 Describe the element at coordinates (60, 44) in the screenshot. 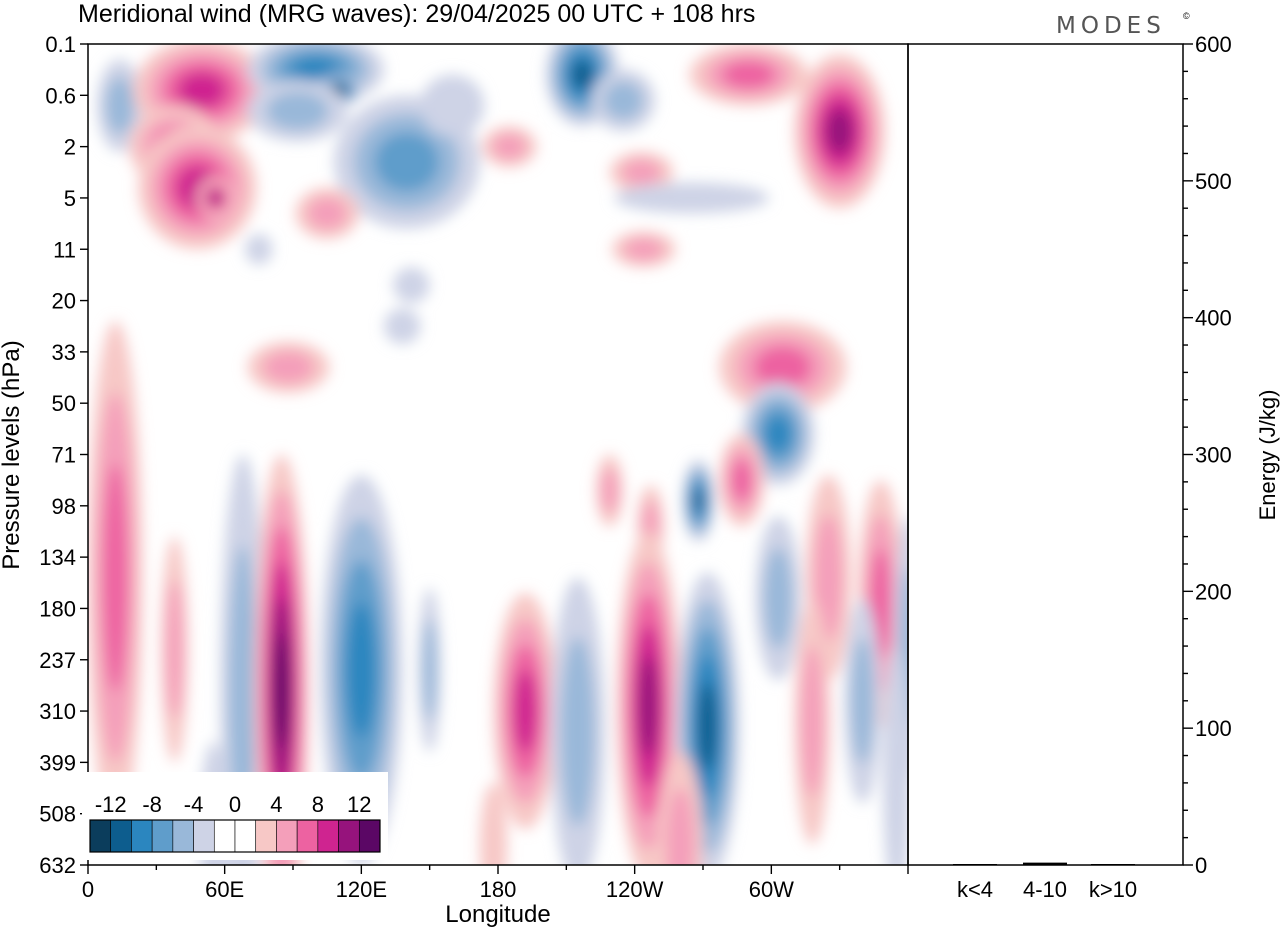

I see `y-tick-label: 0.1` at that location.